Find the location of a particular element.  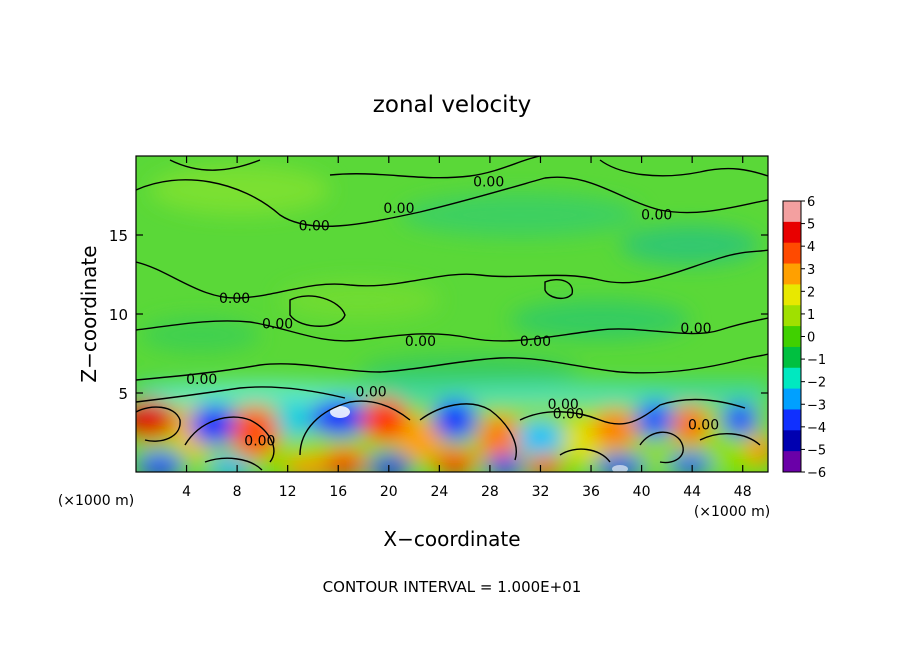

colorbar: 6 5 4 3 2 1 0 −1 −2 −3 −4 −5 −6 is located at coordinates (804, 338).